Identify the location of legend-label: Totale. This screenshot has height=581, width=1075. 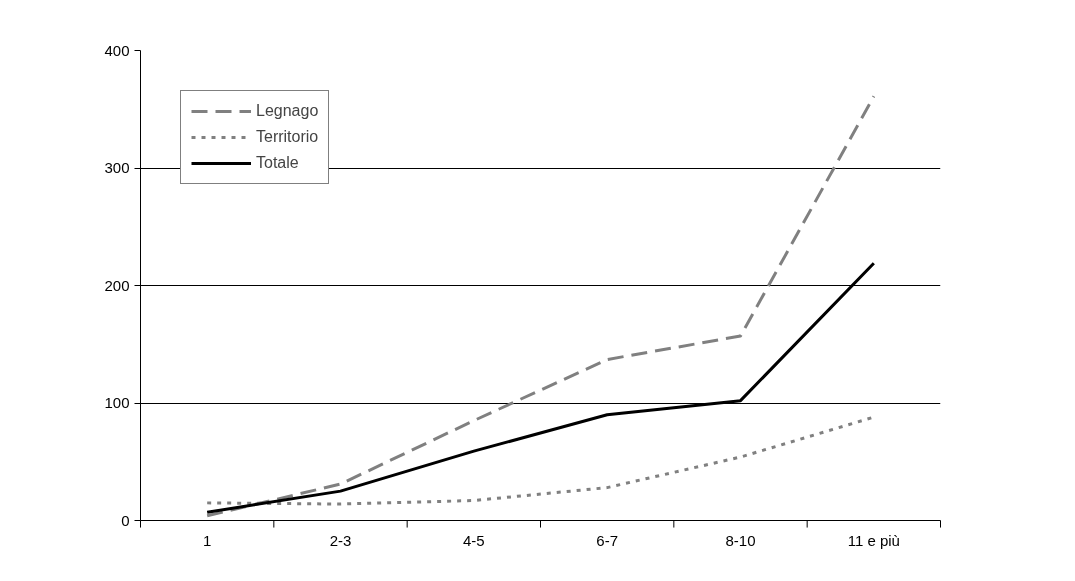
(277, 163).